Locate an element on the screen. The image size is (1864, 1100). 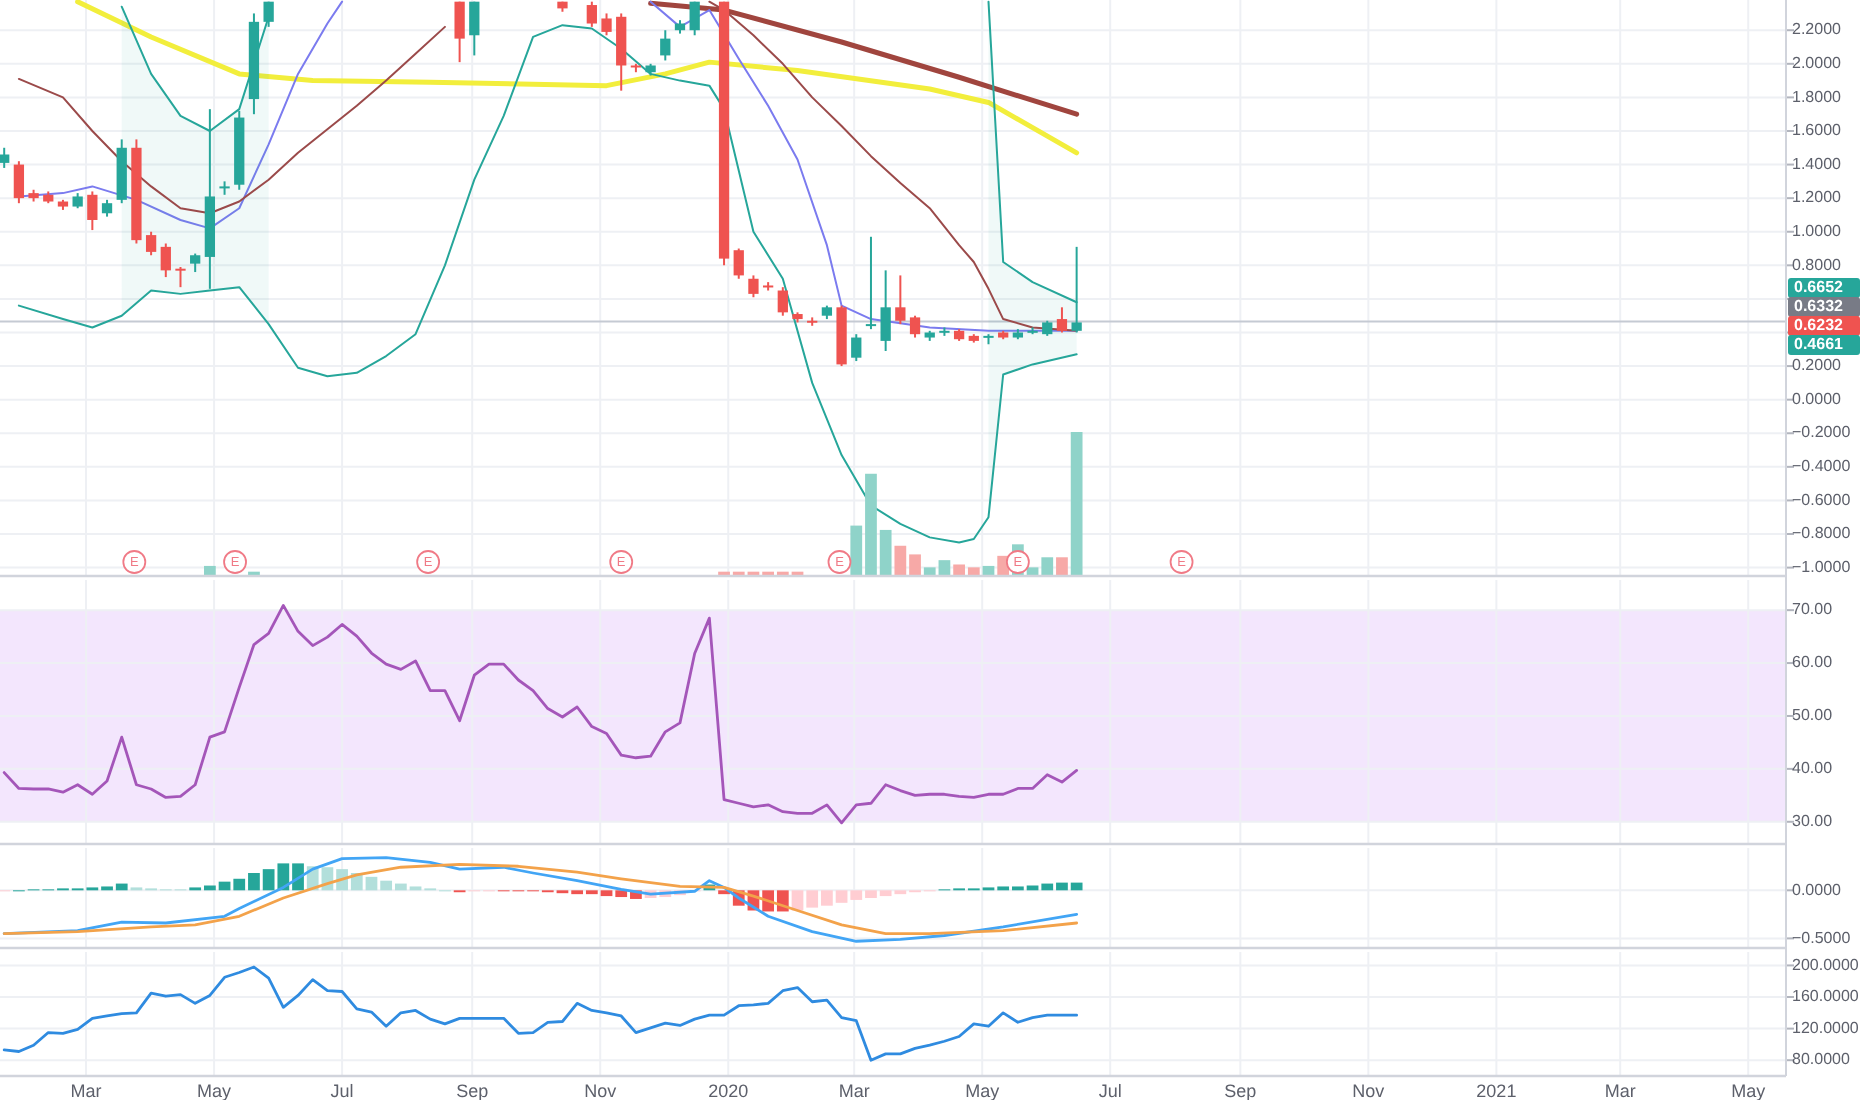
y-tick-label: 30.00 is located at coordinates (1813, 821).